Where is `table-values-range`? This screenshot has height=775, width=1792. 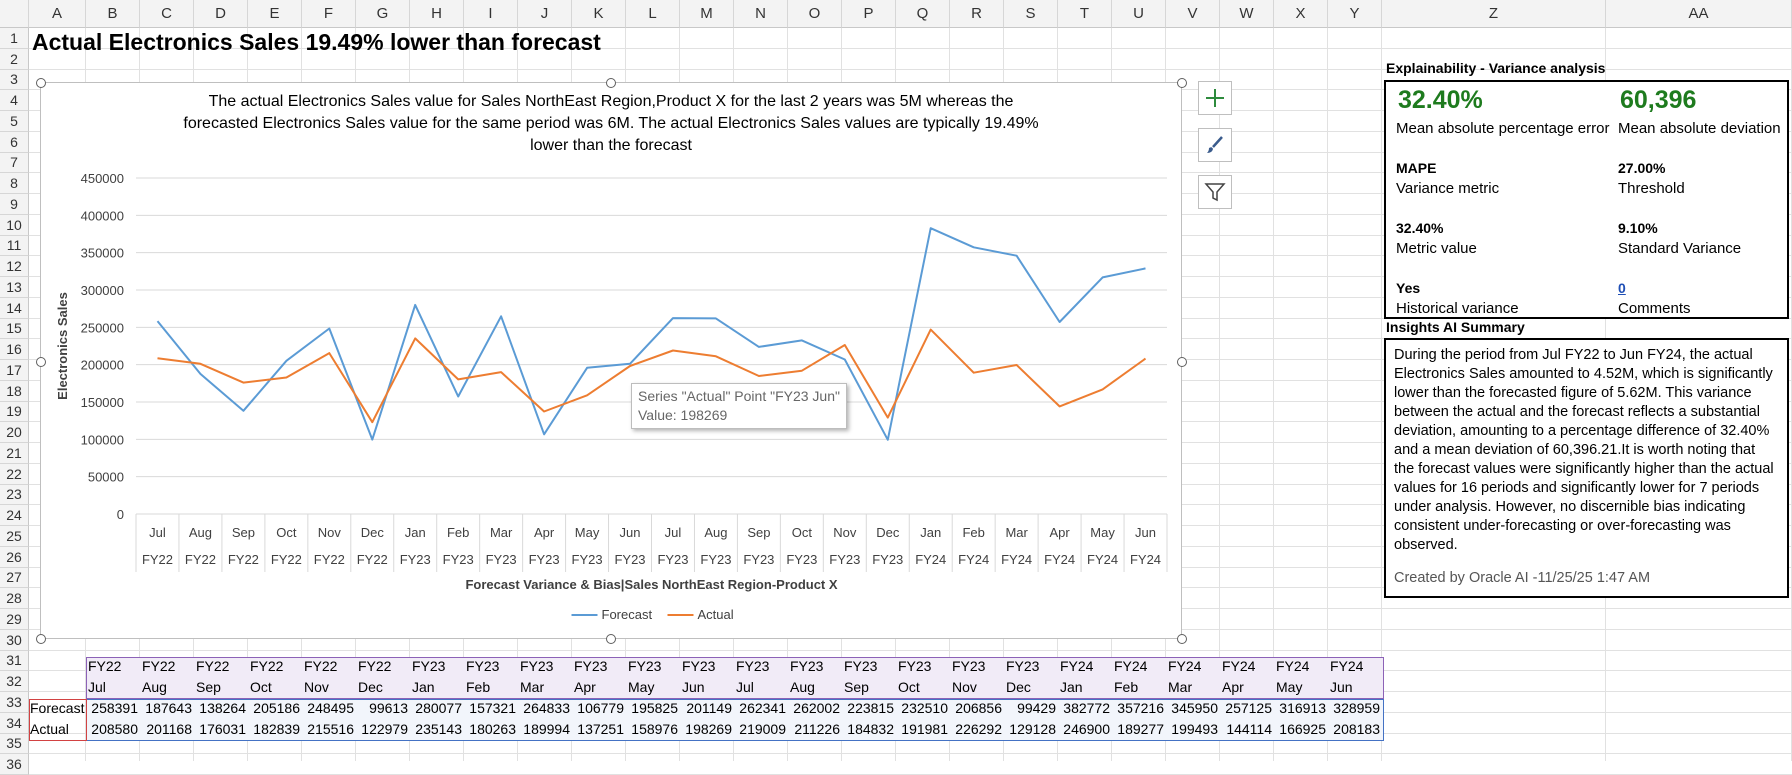
table-values-range is located at coordinates (735, 720).